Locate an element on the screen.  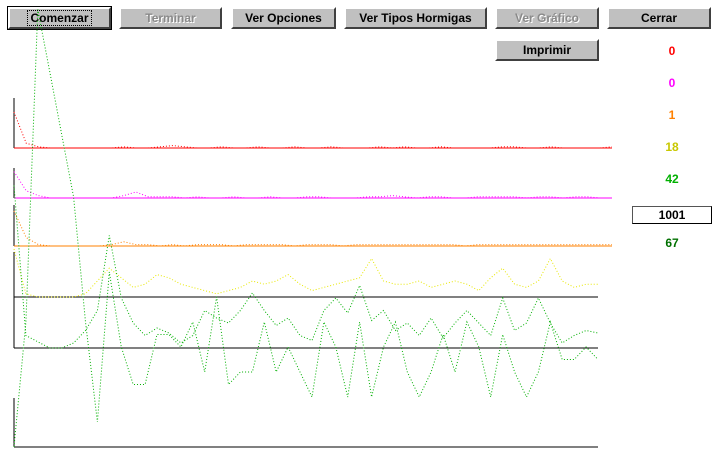
counter-5: 1001 is located at coordinates (672, 215).